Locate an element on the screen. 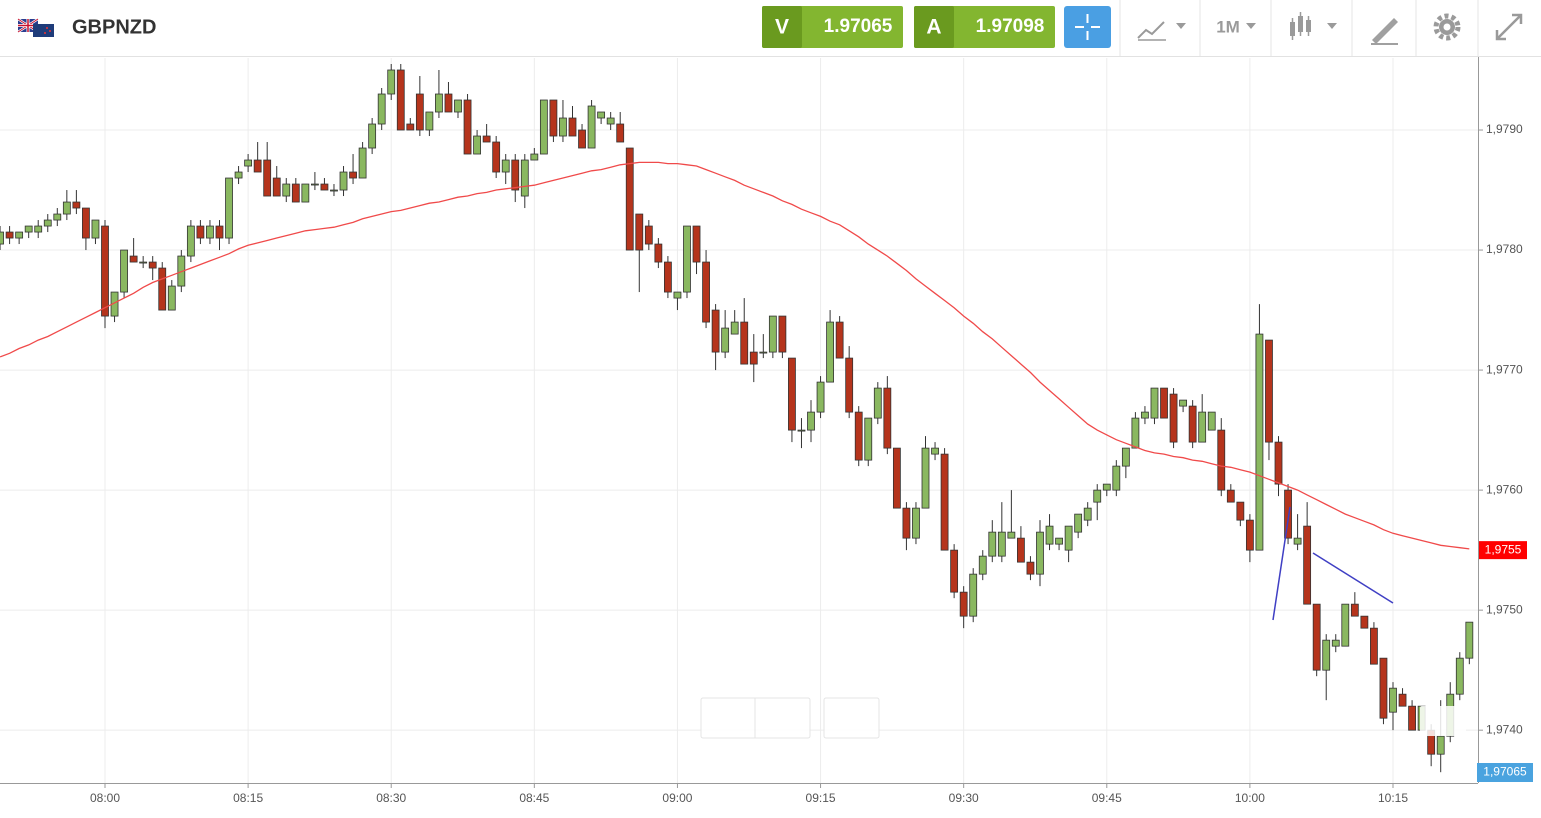 Image resolution: width=1541 pixels, height=818 pixels. x-tick-label: 08:15 is located at coordinates (248, 798).